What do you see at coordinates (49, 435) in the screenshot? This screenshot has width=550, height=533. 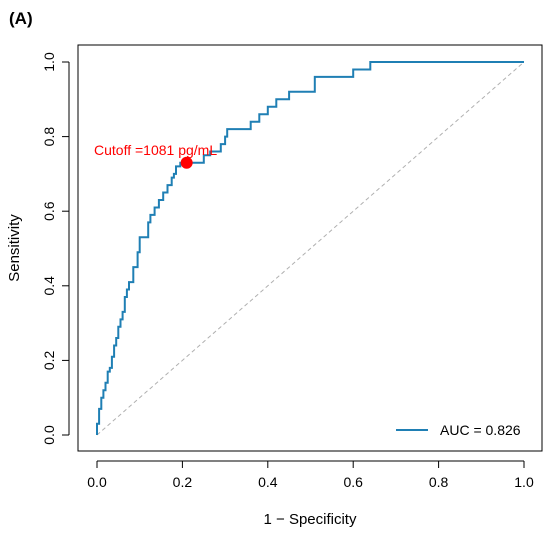 I see `y-tick-label: 0.0` at bounding box center [49, 435].